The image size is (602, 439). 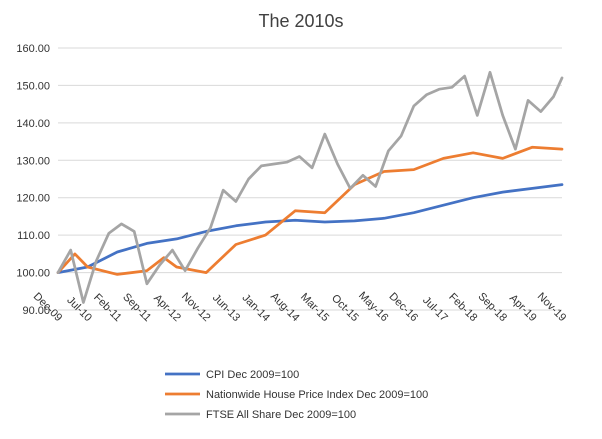 What do you see at coordinates (33, 86) in the screenshot?
I see `y-tick-label: 150.00` at bounding box center [33, 86].